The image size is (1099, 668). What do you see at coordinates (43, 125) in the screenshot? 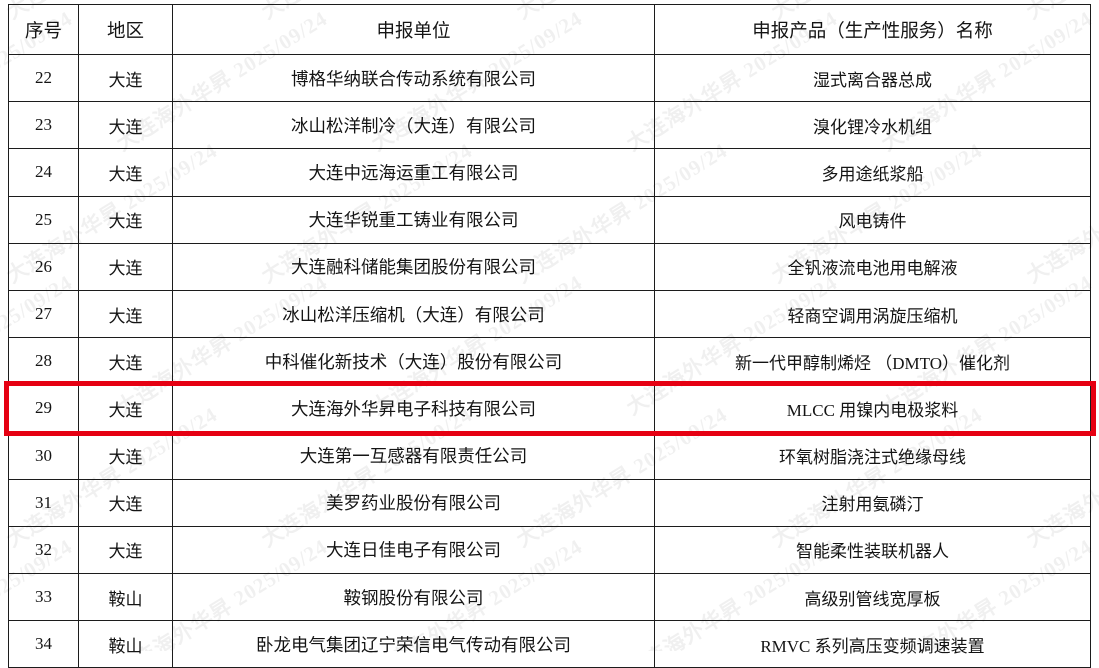
I see `cell-index: 23` at bounding box center [43, 125].